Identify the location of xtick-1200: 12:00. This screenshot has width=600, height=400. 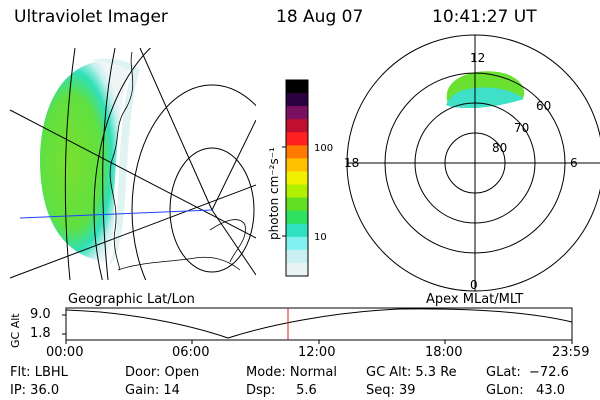
(317, 352).